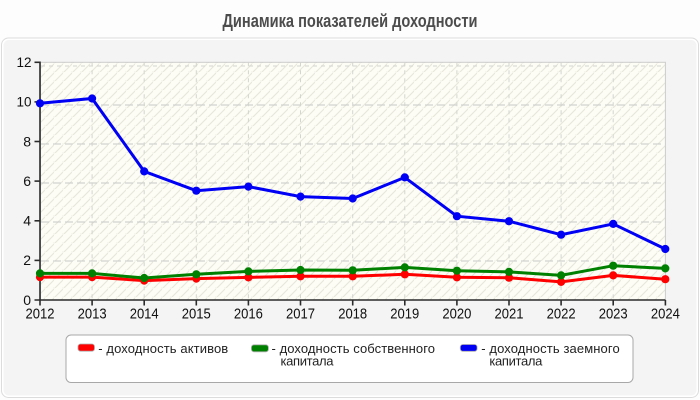 This screenshot has height=400, width=700. I want to click on svg-text: 2014, so click(144, 313).